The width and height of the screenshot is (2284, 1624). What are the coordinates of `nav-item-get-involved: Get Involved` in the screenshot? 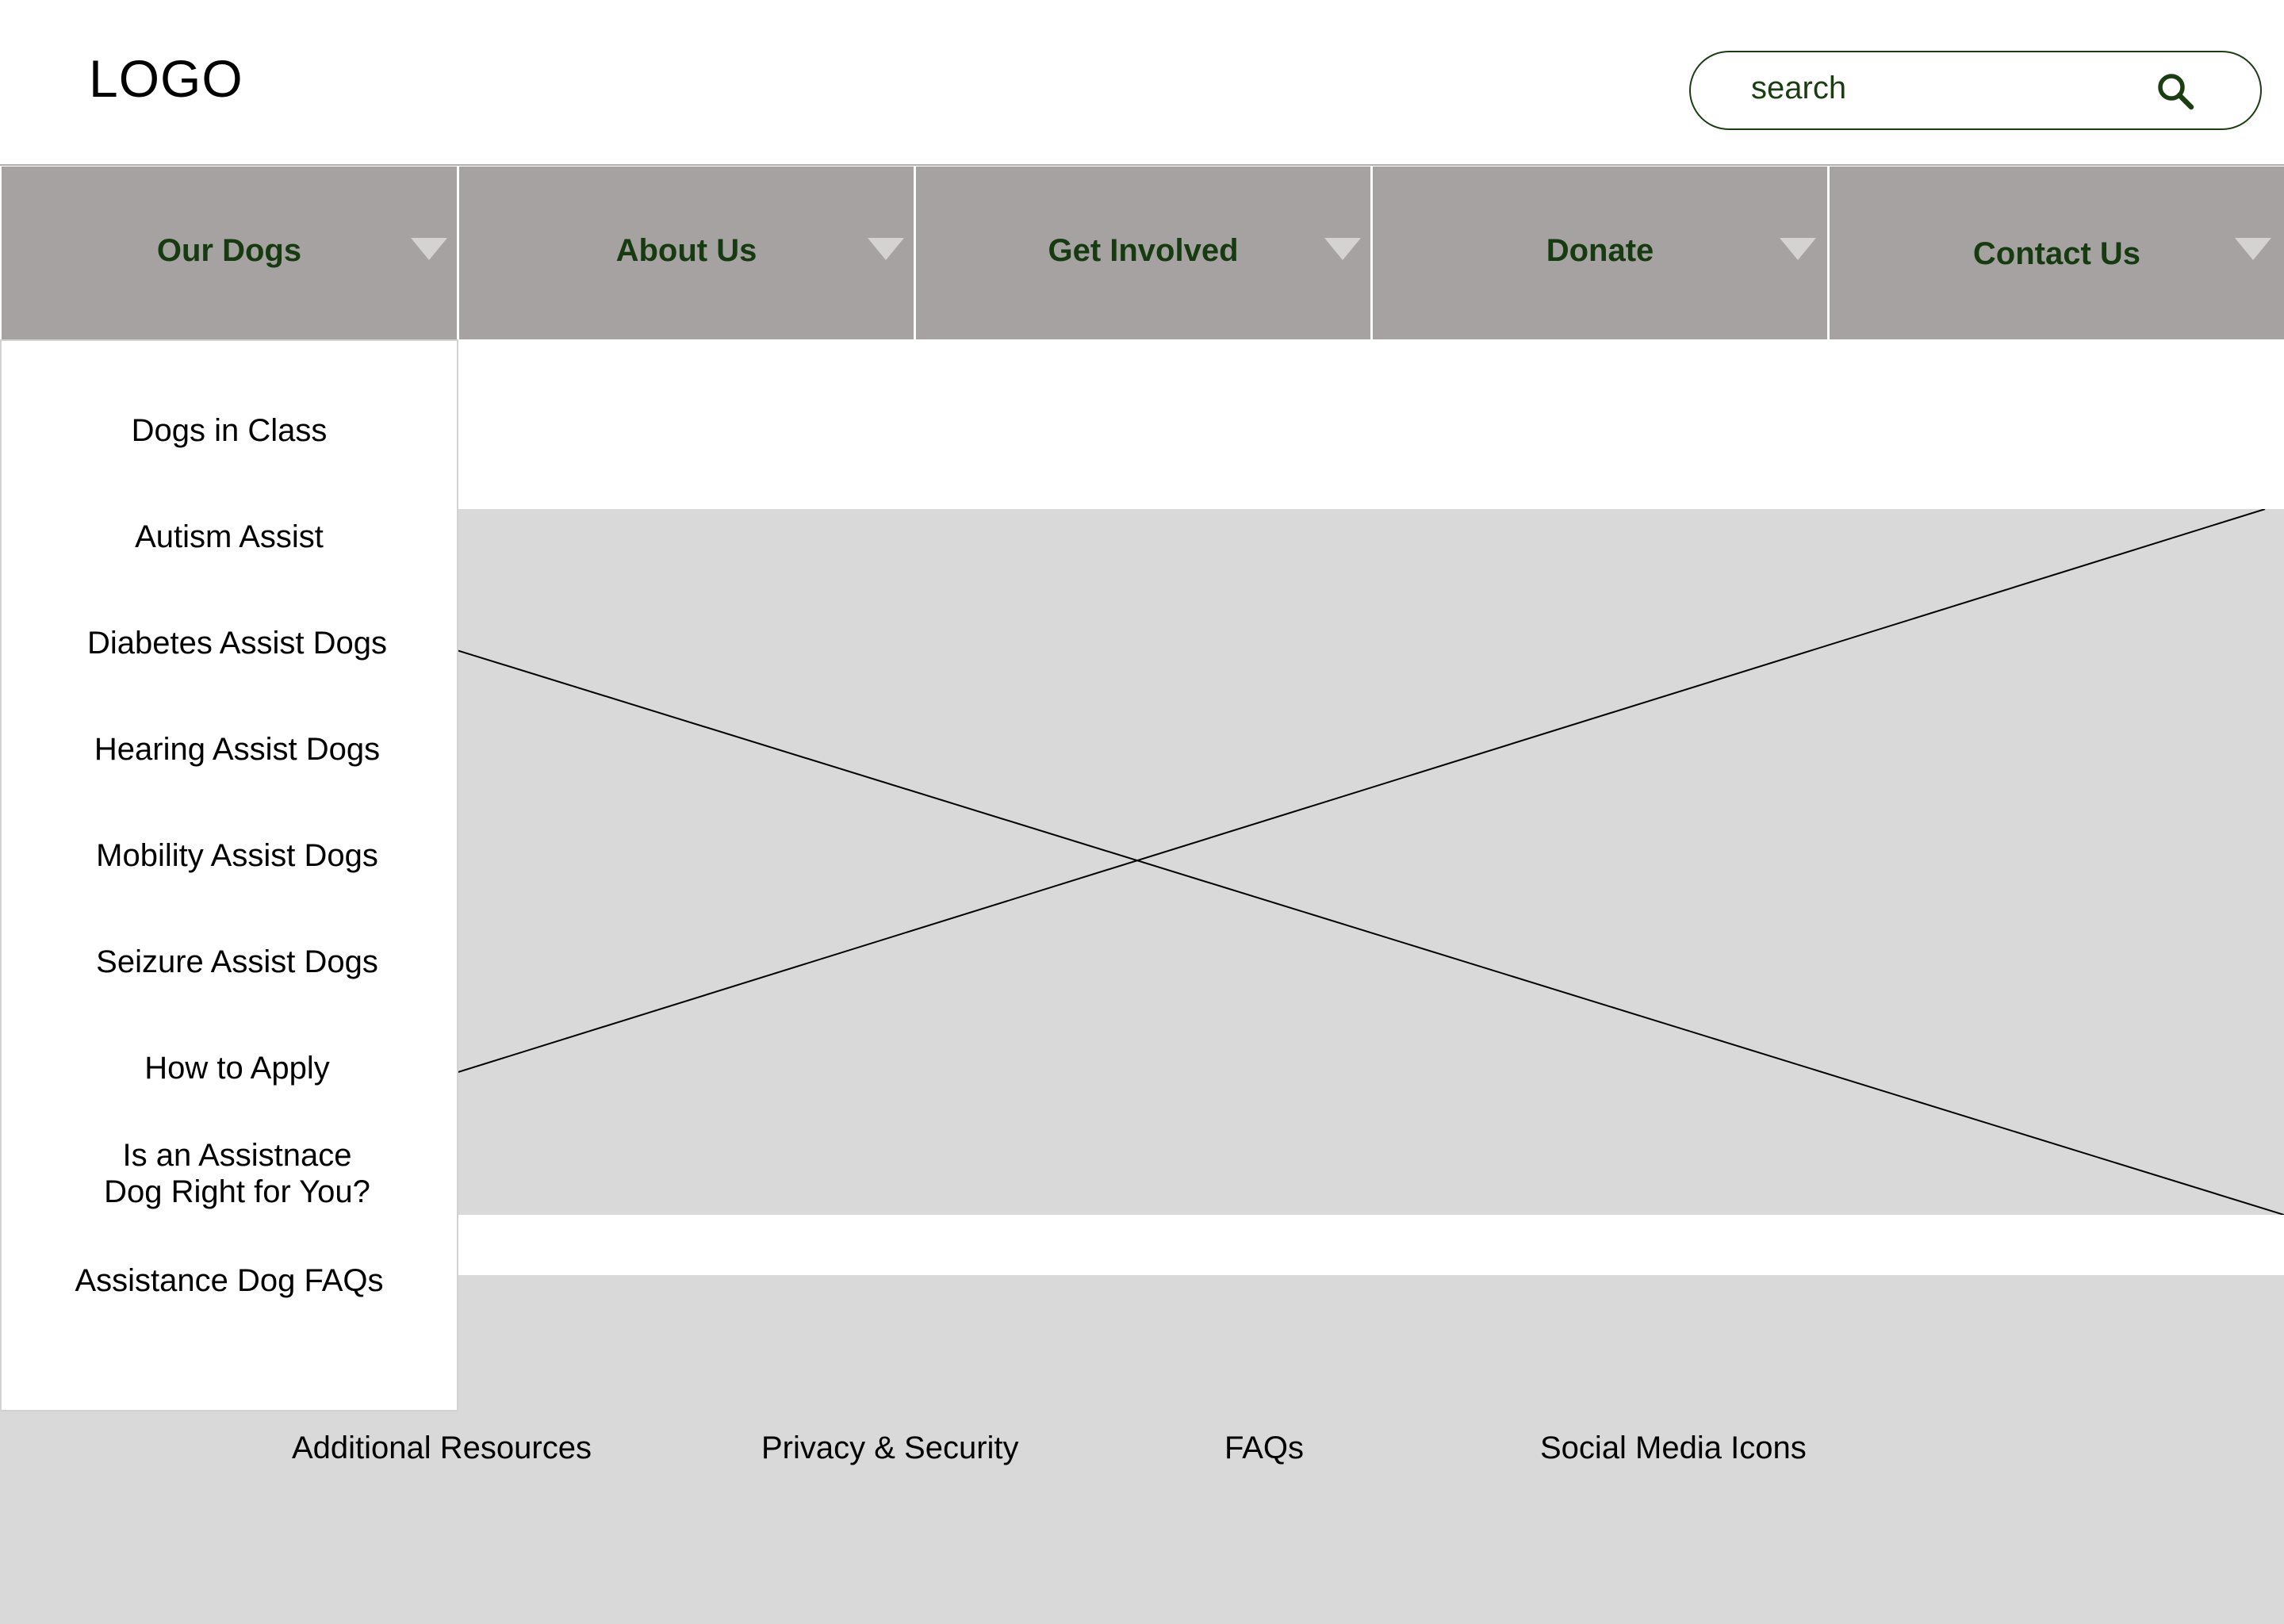 It's located at (1142, 253).